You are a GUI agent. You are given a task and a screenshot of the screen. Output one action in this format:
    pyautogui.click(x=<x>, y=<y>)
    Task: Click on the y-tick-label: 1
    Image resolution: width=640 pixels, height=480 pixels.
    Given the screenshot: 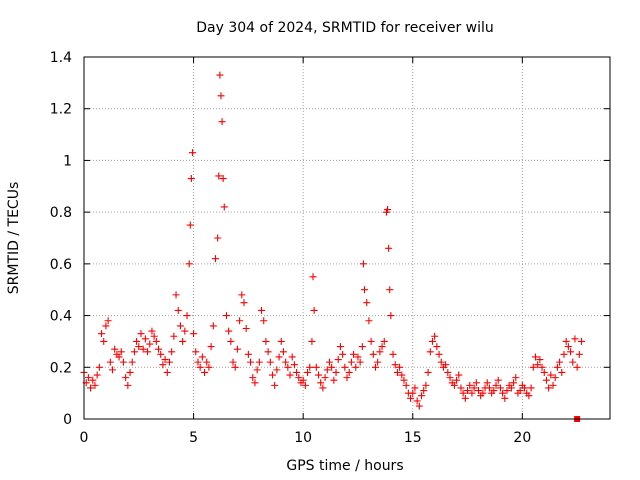 What is the action you would take?
    pyautogui.click(x=67, y=161)
    